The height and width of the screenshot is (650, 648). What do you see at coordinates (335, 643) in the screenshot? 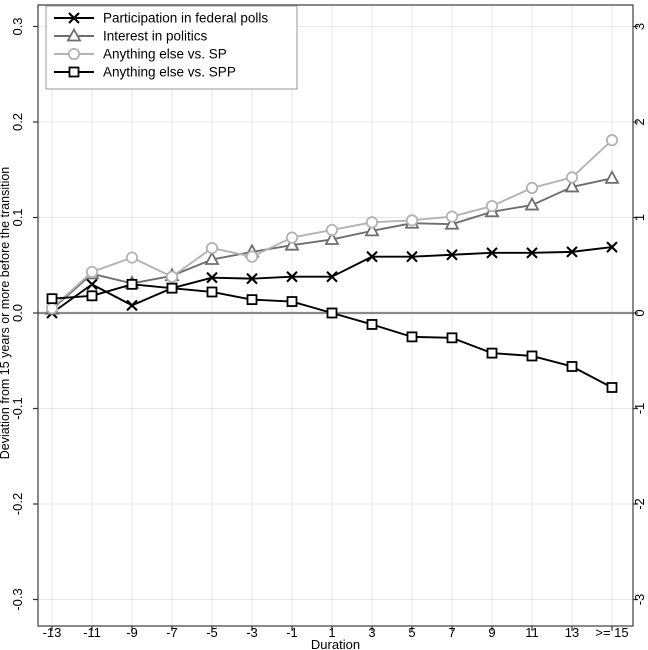
I see `x-axis-title: Duration` at bounding box center [335, 643].